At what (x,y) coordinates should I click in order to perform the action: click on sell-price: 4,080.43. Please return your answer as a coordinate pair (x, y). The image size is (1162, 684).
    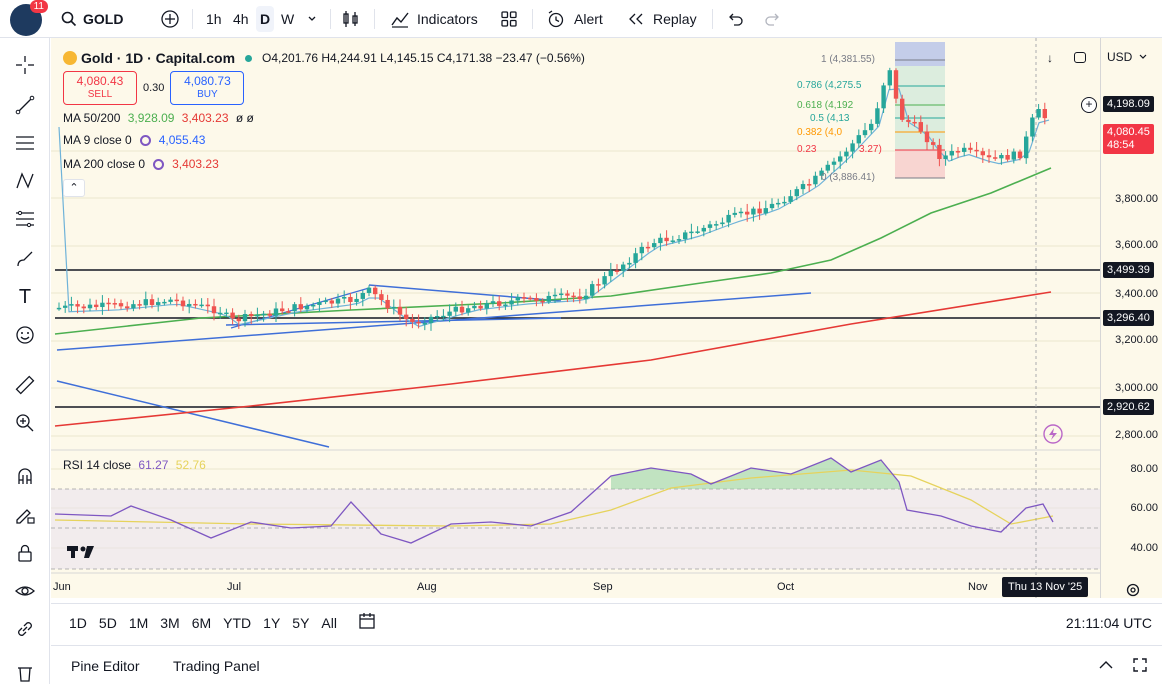
    Looking at the image, I should click on (100, 81).